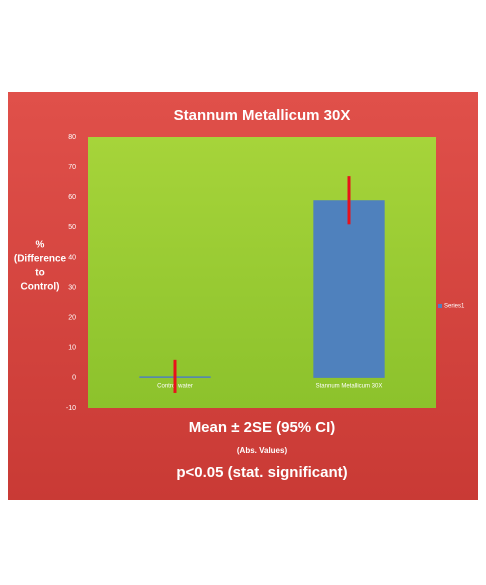 This screenshot has height=585, width=486. I want to click on y-tick-label: -10, so click(71, 408).